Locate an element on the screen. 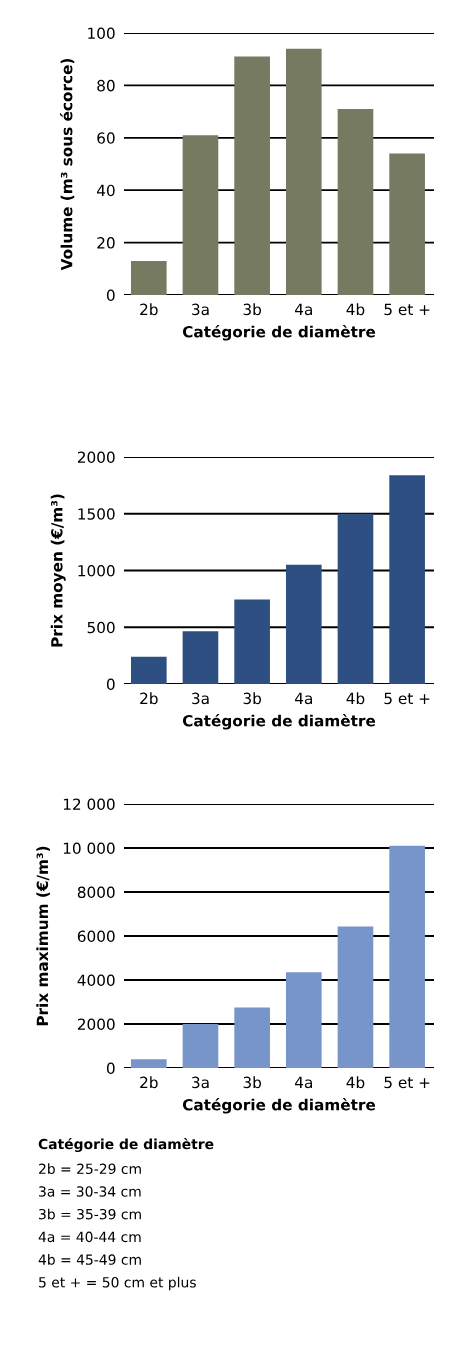 This screenshot has width=460, height=1354. text: 5 et + = 50 cm et plus is located at coordinates (117, 1283).